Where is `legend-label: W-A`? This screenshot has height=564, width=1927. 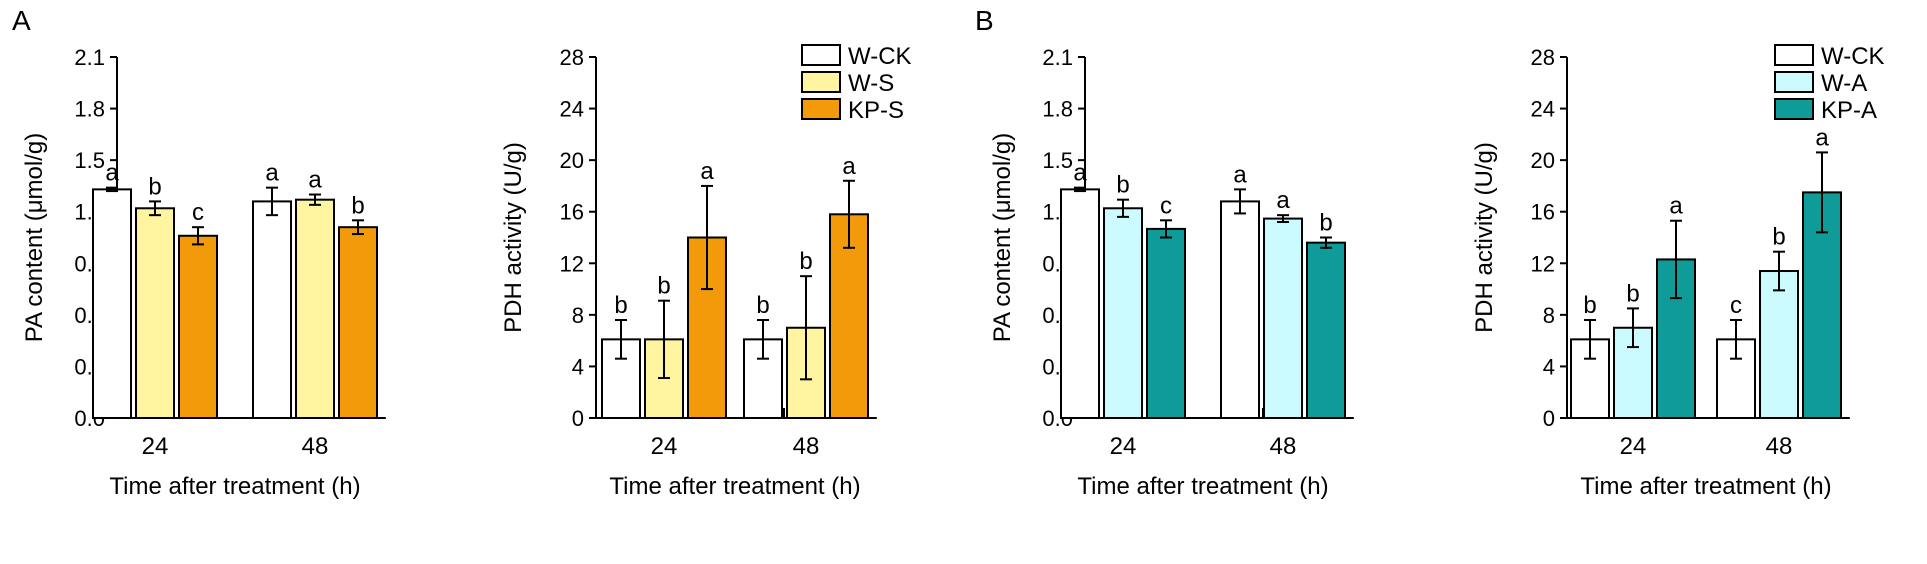 legend-label: W-A is located at coordinates (1844, 83).